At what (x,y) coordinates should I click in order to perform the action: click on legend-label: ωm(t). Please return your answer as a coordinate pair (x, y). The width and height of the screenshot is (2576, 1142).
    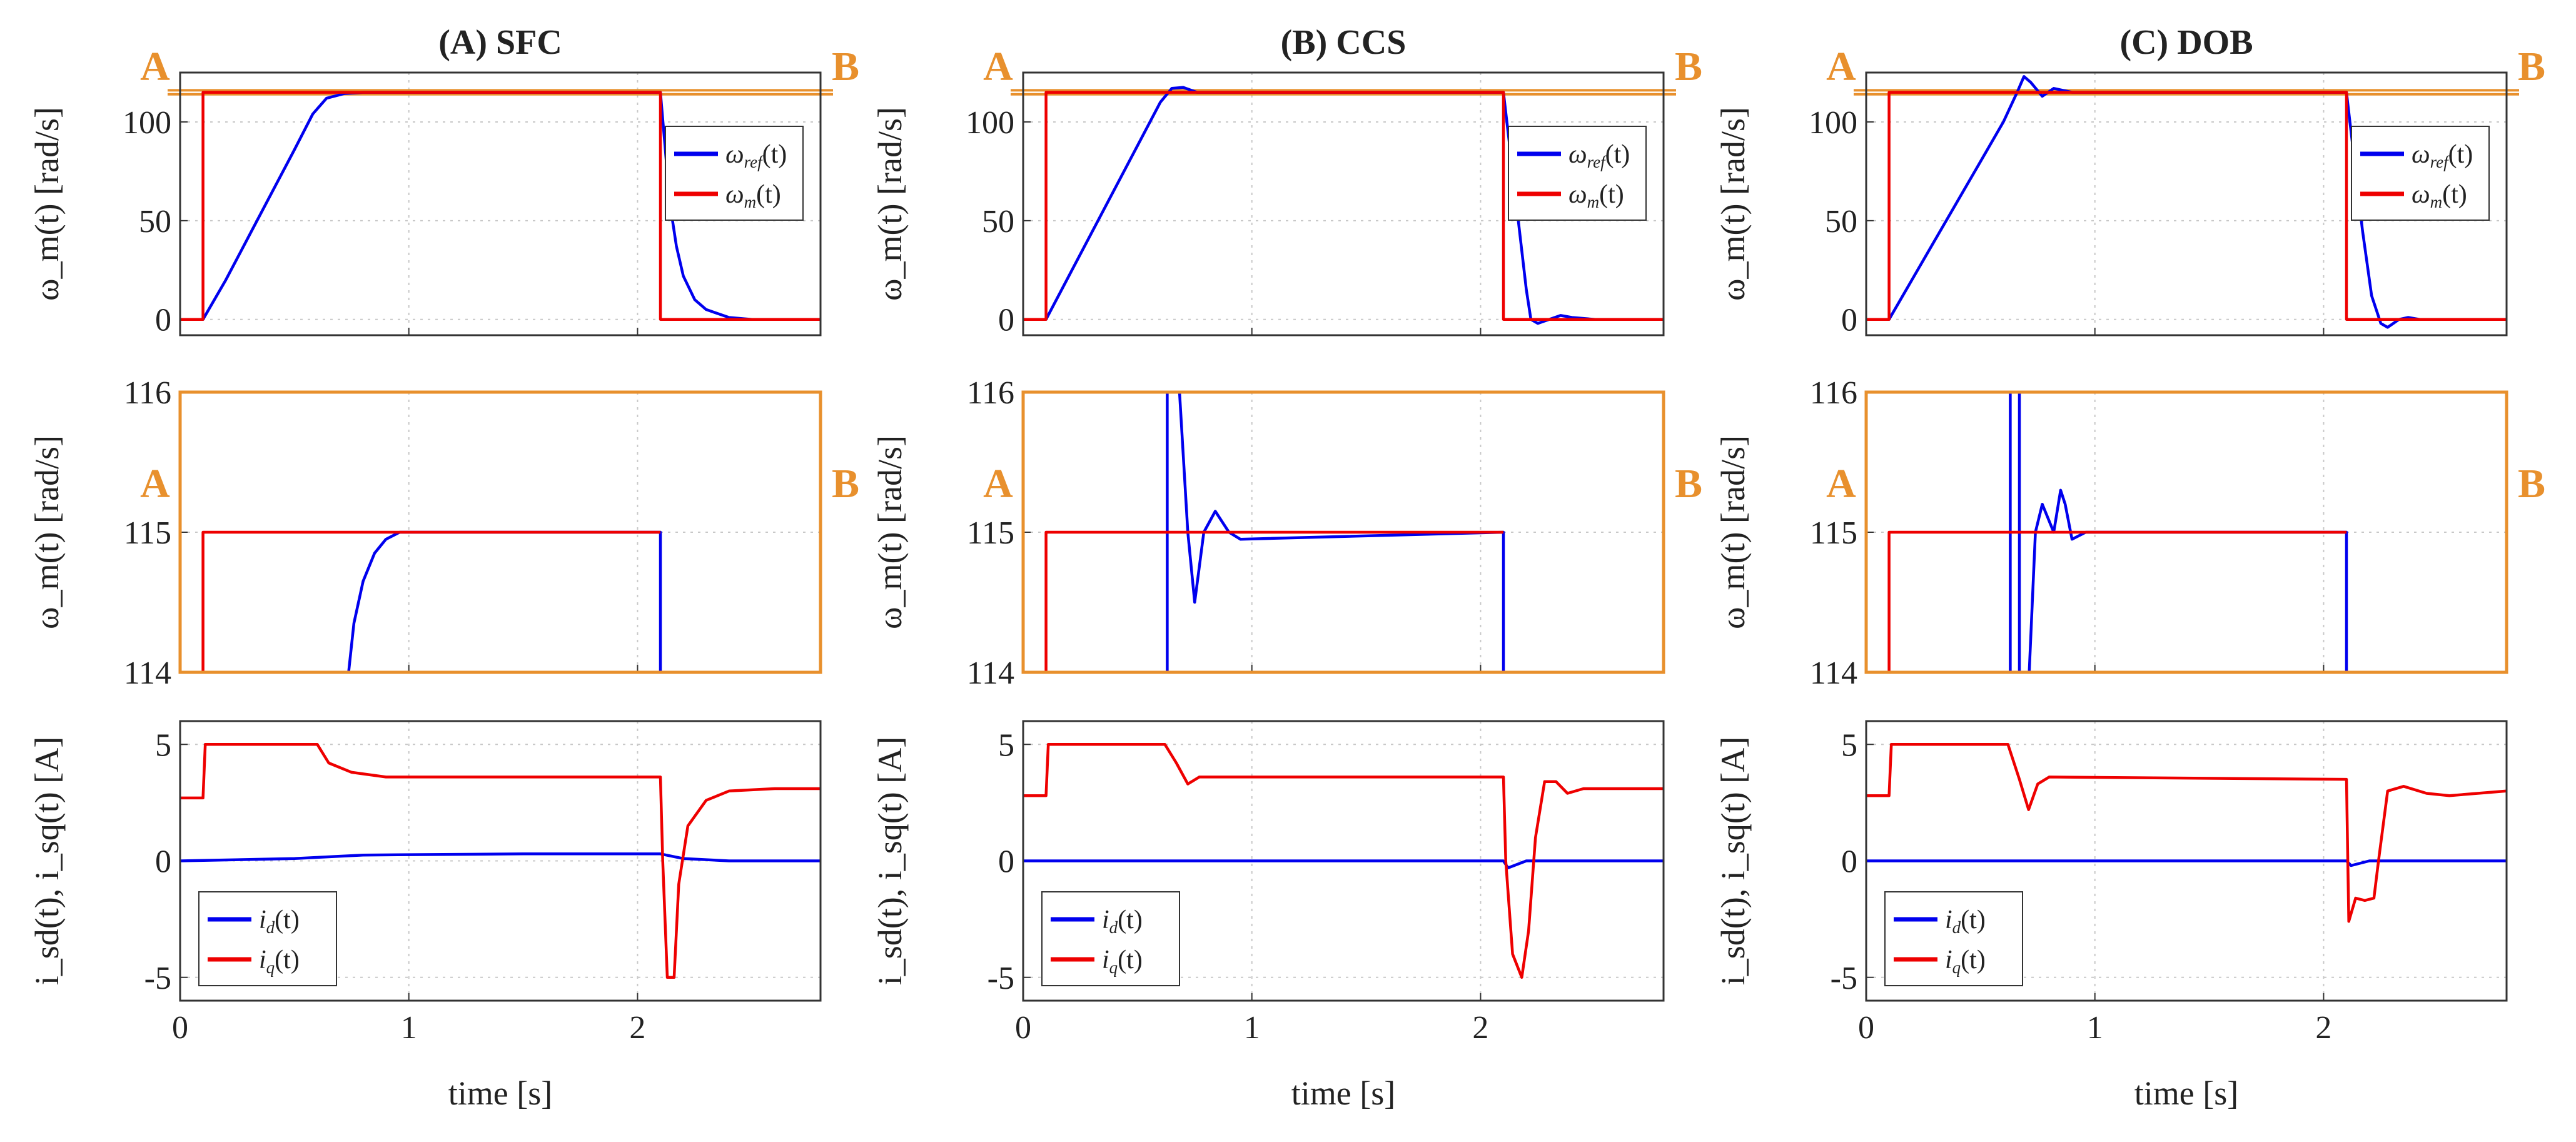
    Looking at the image, I should click on (2439, 195).